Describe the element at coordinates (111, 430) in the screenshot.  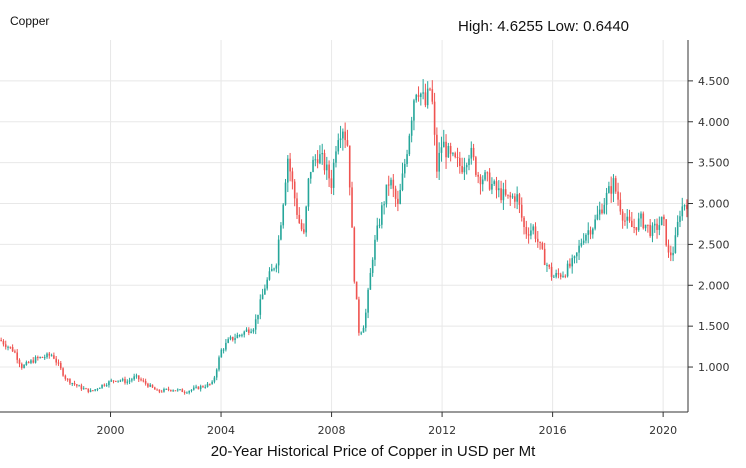
I see `x-tick-label: 2000` at that location.